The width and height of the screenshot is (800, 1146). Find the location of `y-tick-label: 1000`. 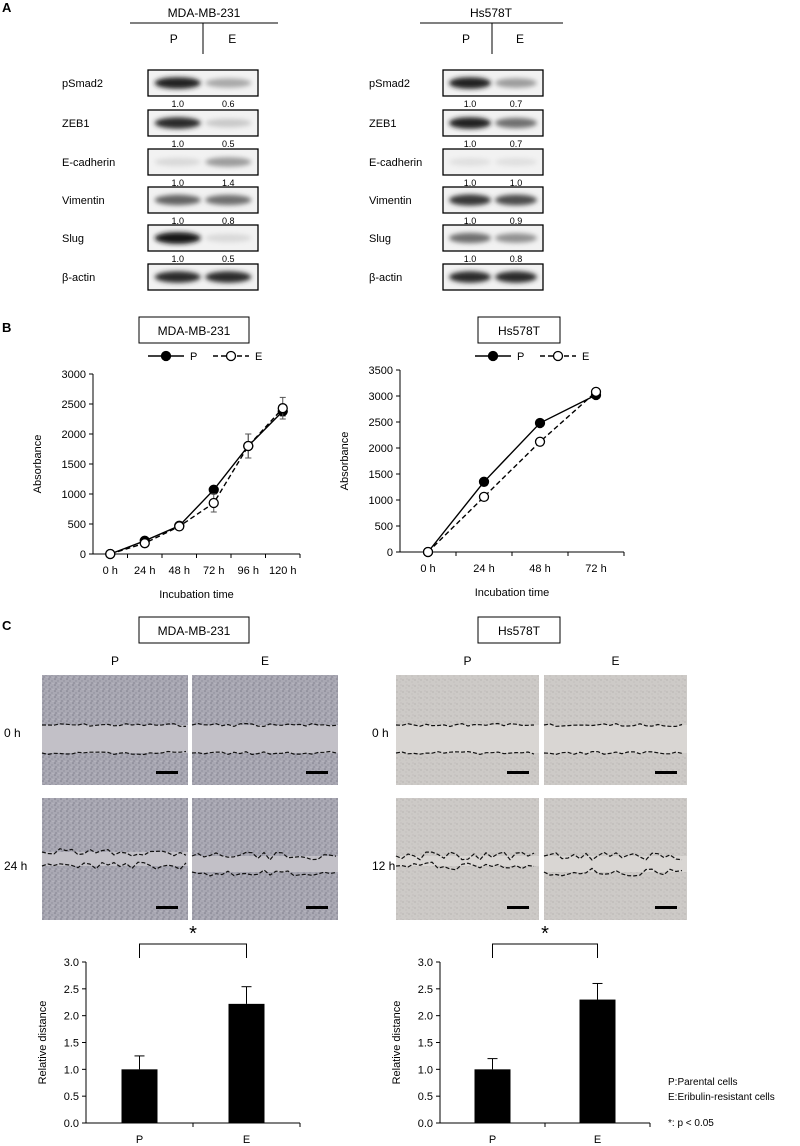

y-tick-label: 1000 is located at coordinates (381, 501).